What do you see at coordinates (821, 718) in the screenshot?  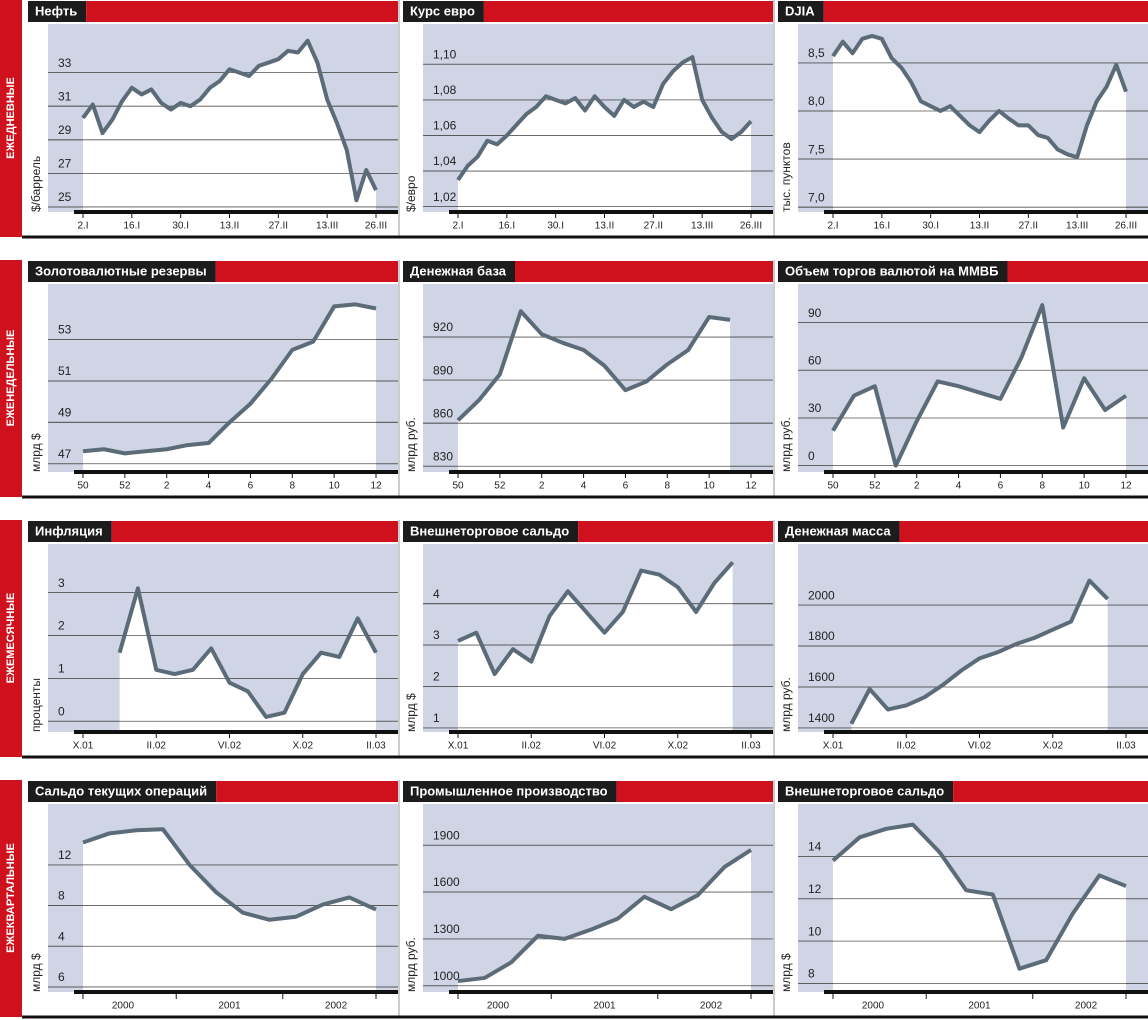 I see `y-tick-label: 1400` at bounding box center [821, 718].